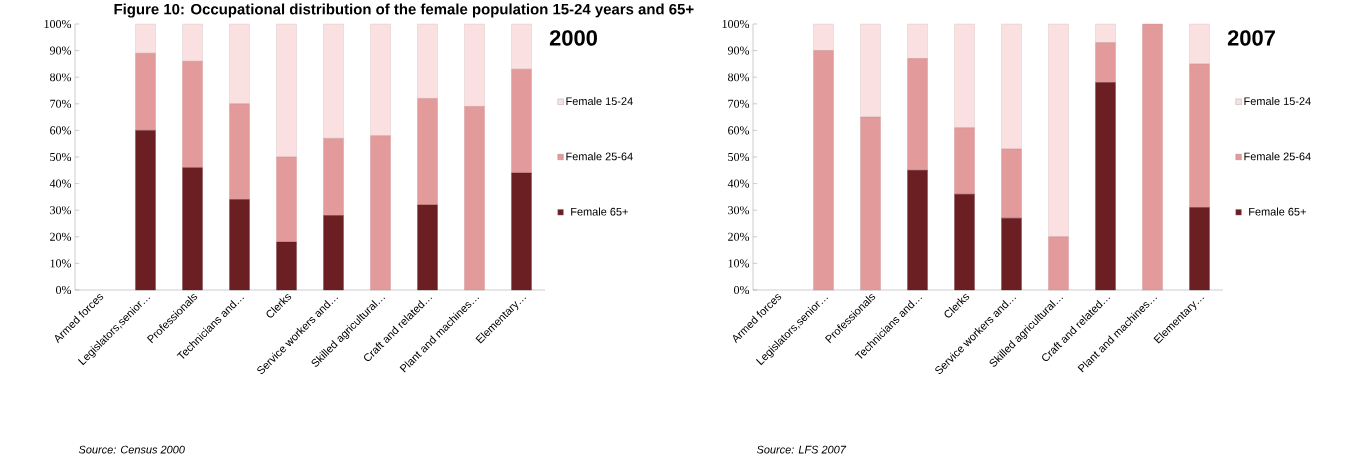 Image resolution: width=1348 pixels, height=464 pixels. I want to click on source-note: Source: Census 2000, so click(131, 449).